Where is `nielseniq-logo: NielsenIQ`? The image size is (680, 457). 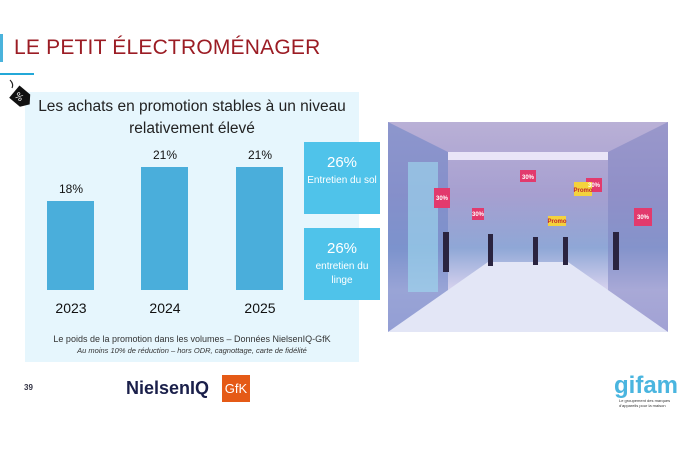
nielseniq-logo: NielsenIQ is located at coordinates (168, 388).